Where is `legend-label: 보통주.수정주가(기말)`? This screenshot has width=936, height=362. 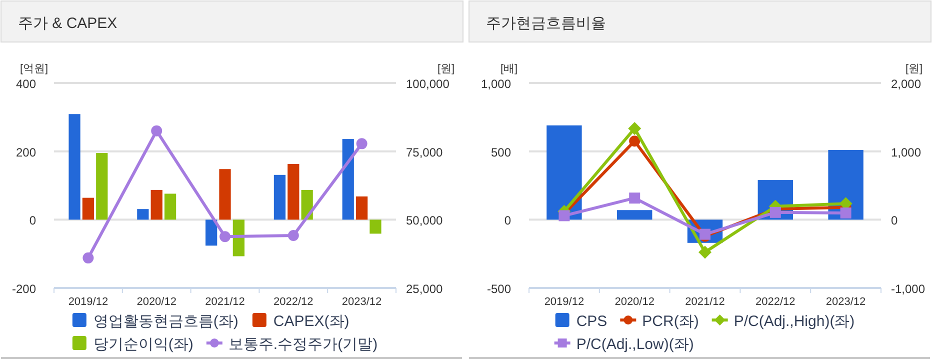
legend-label: 보통주.수정주가(기말) is located at coordinates (303, 344).